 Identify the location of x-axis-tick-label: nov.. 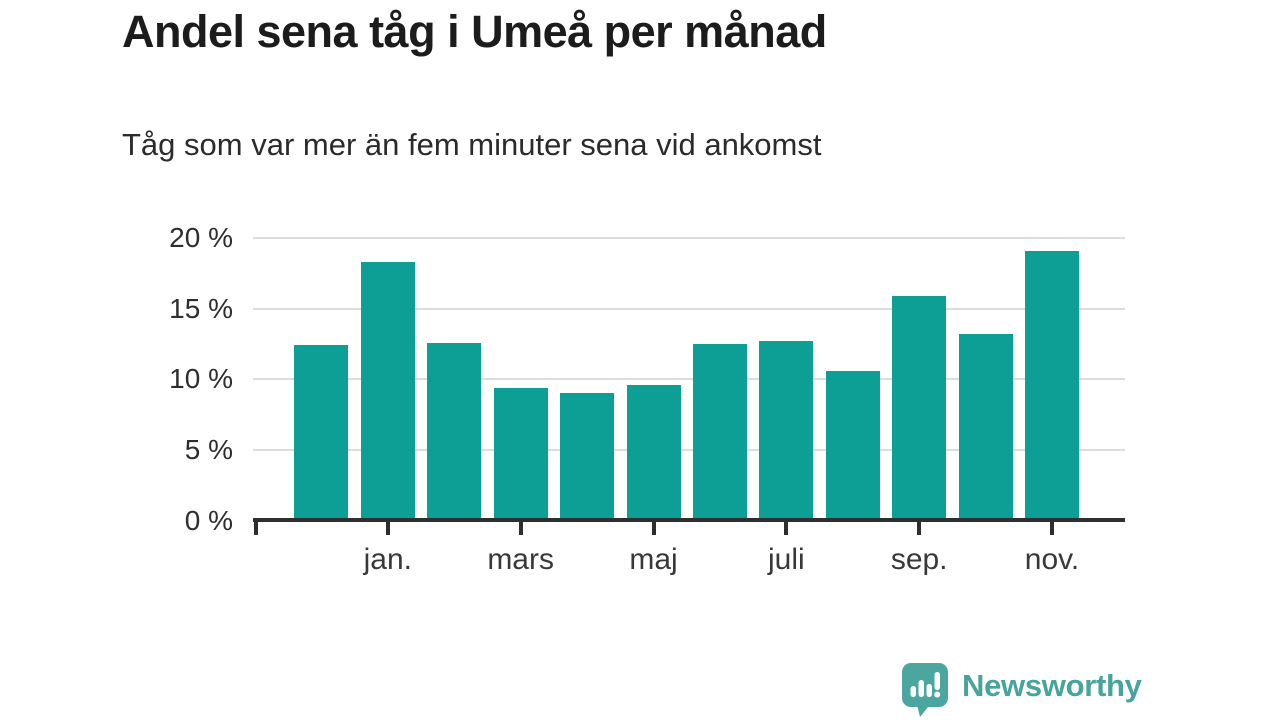
(1052, 559).